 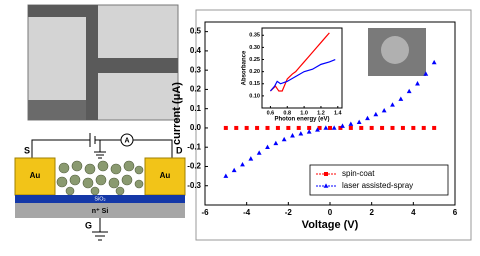 I want to click on x-axis-title: Voltage (V), so click(x=330, y=225).